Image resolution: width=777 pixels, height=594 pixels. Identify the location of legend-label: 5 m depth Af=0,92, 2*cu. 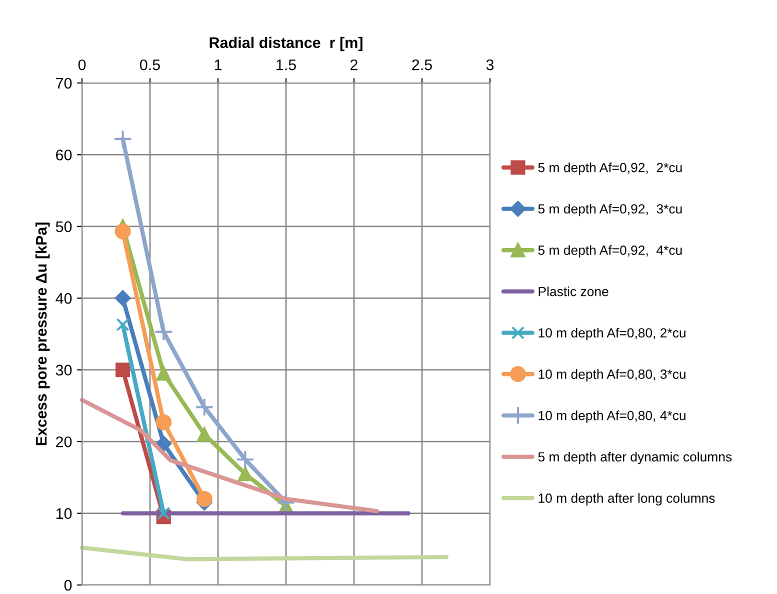
(610, 168).